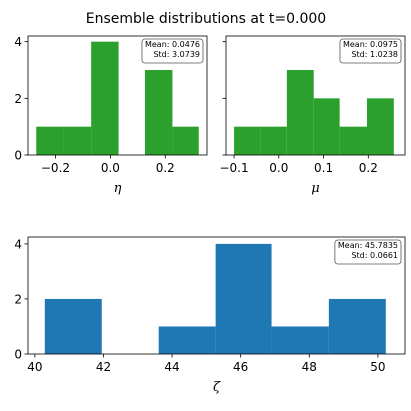 The image size is (411, 411). What do you see at coordinates (233, 168) in the screenshot?
I see `x-tick-label: −0.1` at bounding box center [233, 168].